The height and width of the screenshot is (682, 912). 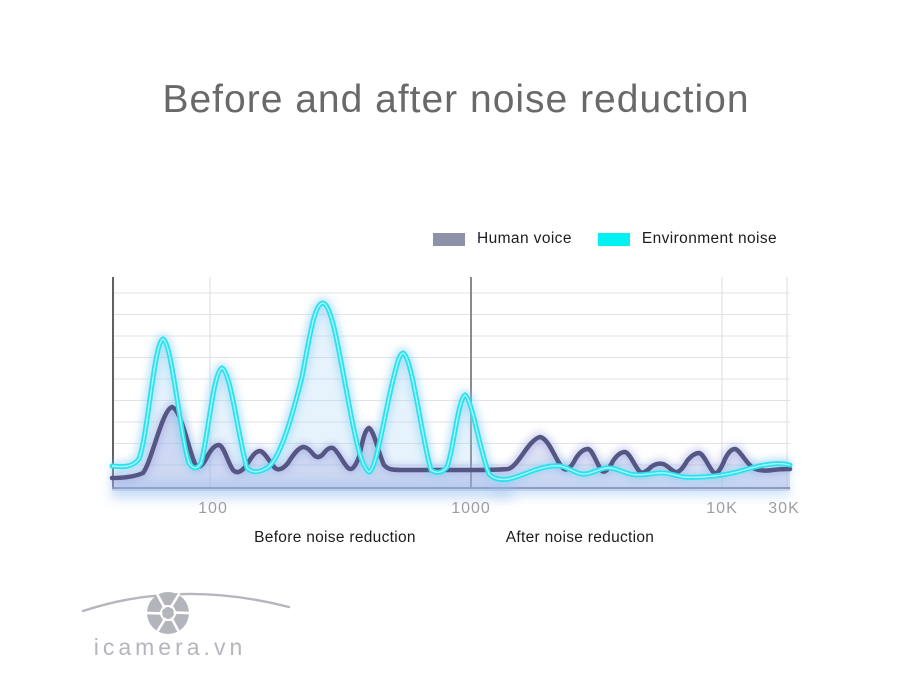 I want to click on page-title: Before and after noise reduction, so click(x=456, y=99).